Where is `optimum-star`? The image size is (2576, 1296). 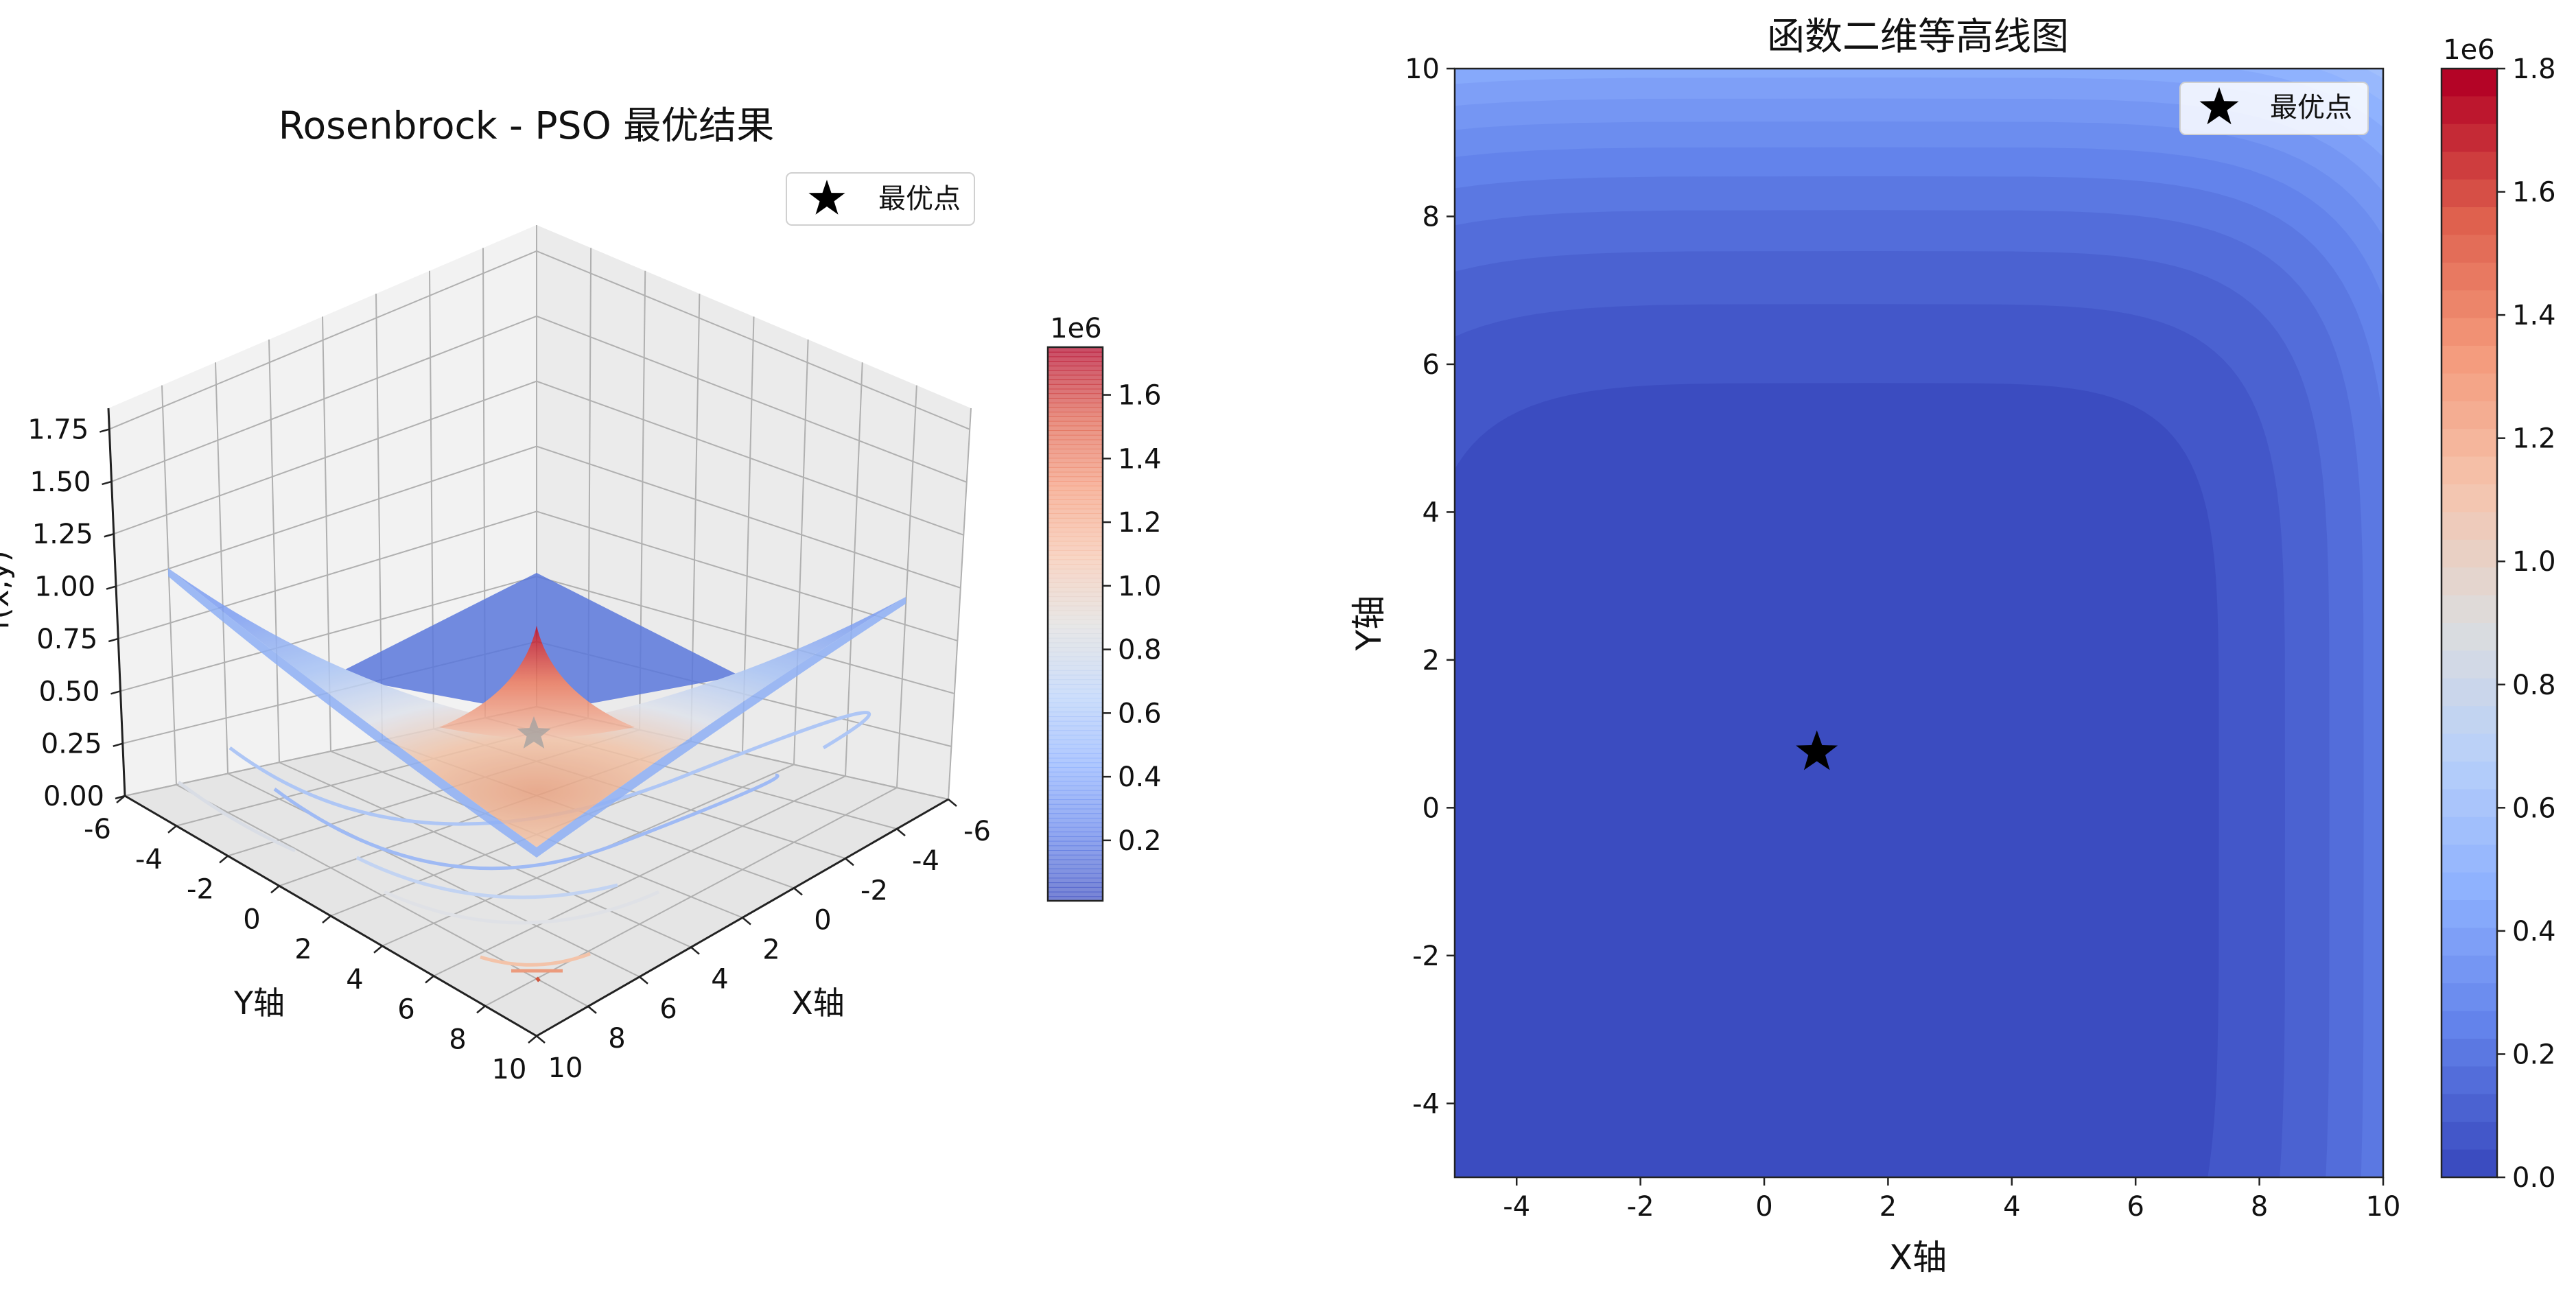
optimum-star is located at coordinates (1817, 750).